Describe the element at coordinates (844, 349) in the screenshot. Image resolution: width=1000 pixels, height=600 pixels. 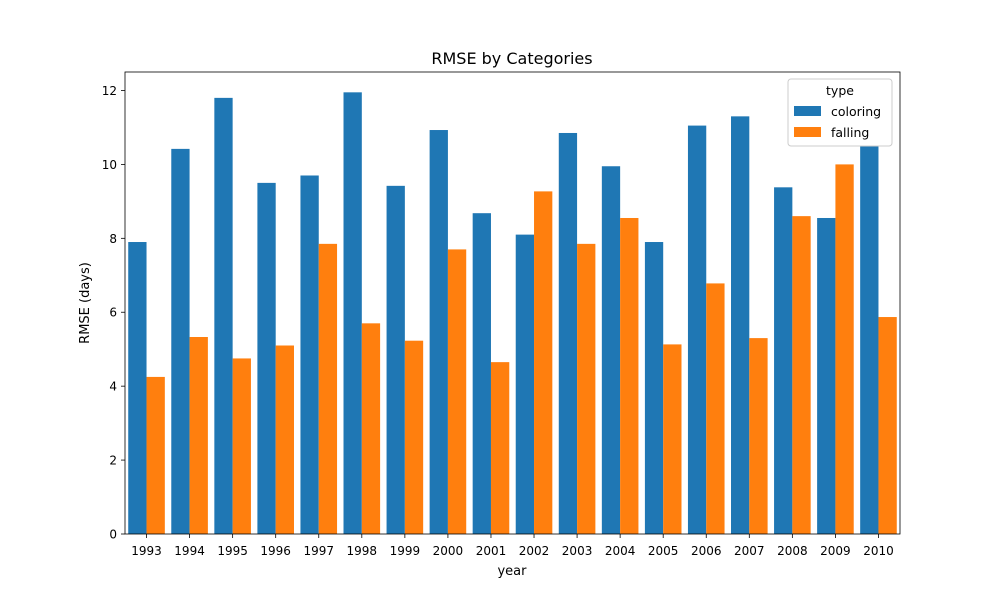
I see `bar-falling-2009` at that location.